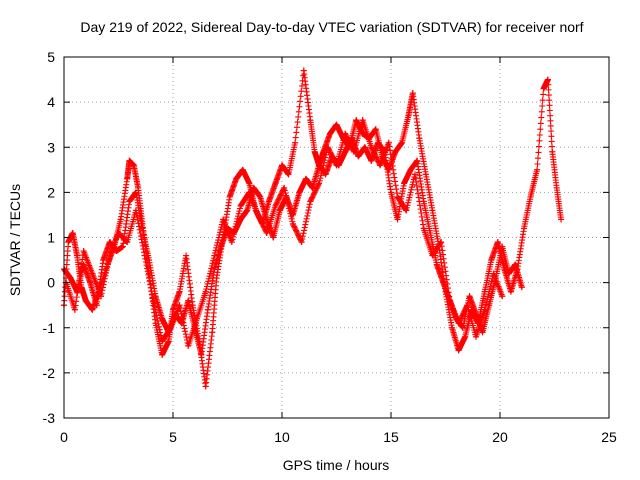 This screenshot has height=480, width=640. I want to click on y-tick-label: -2, so click(49, 373).